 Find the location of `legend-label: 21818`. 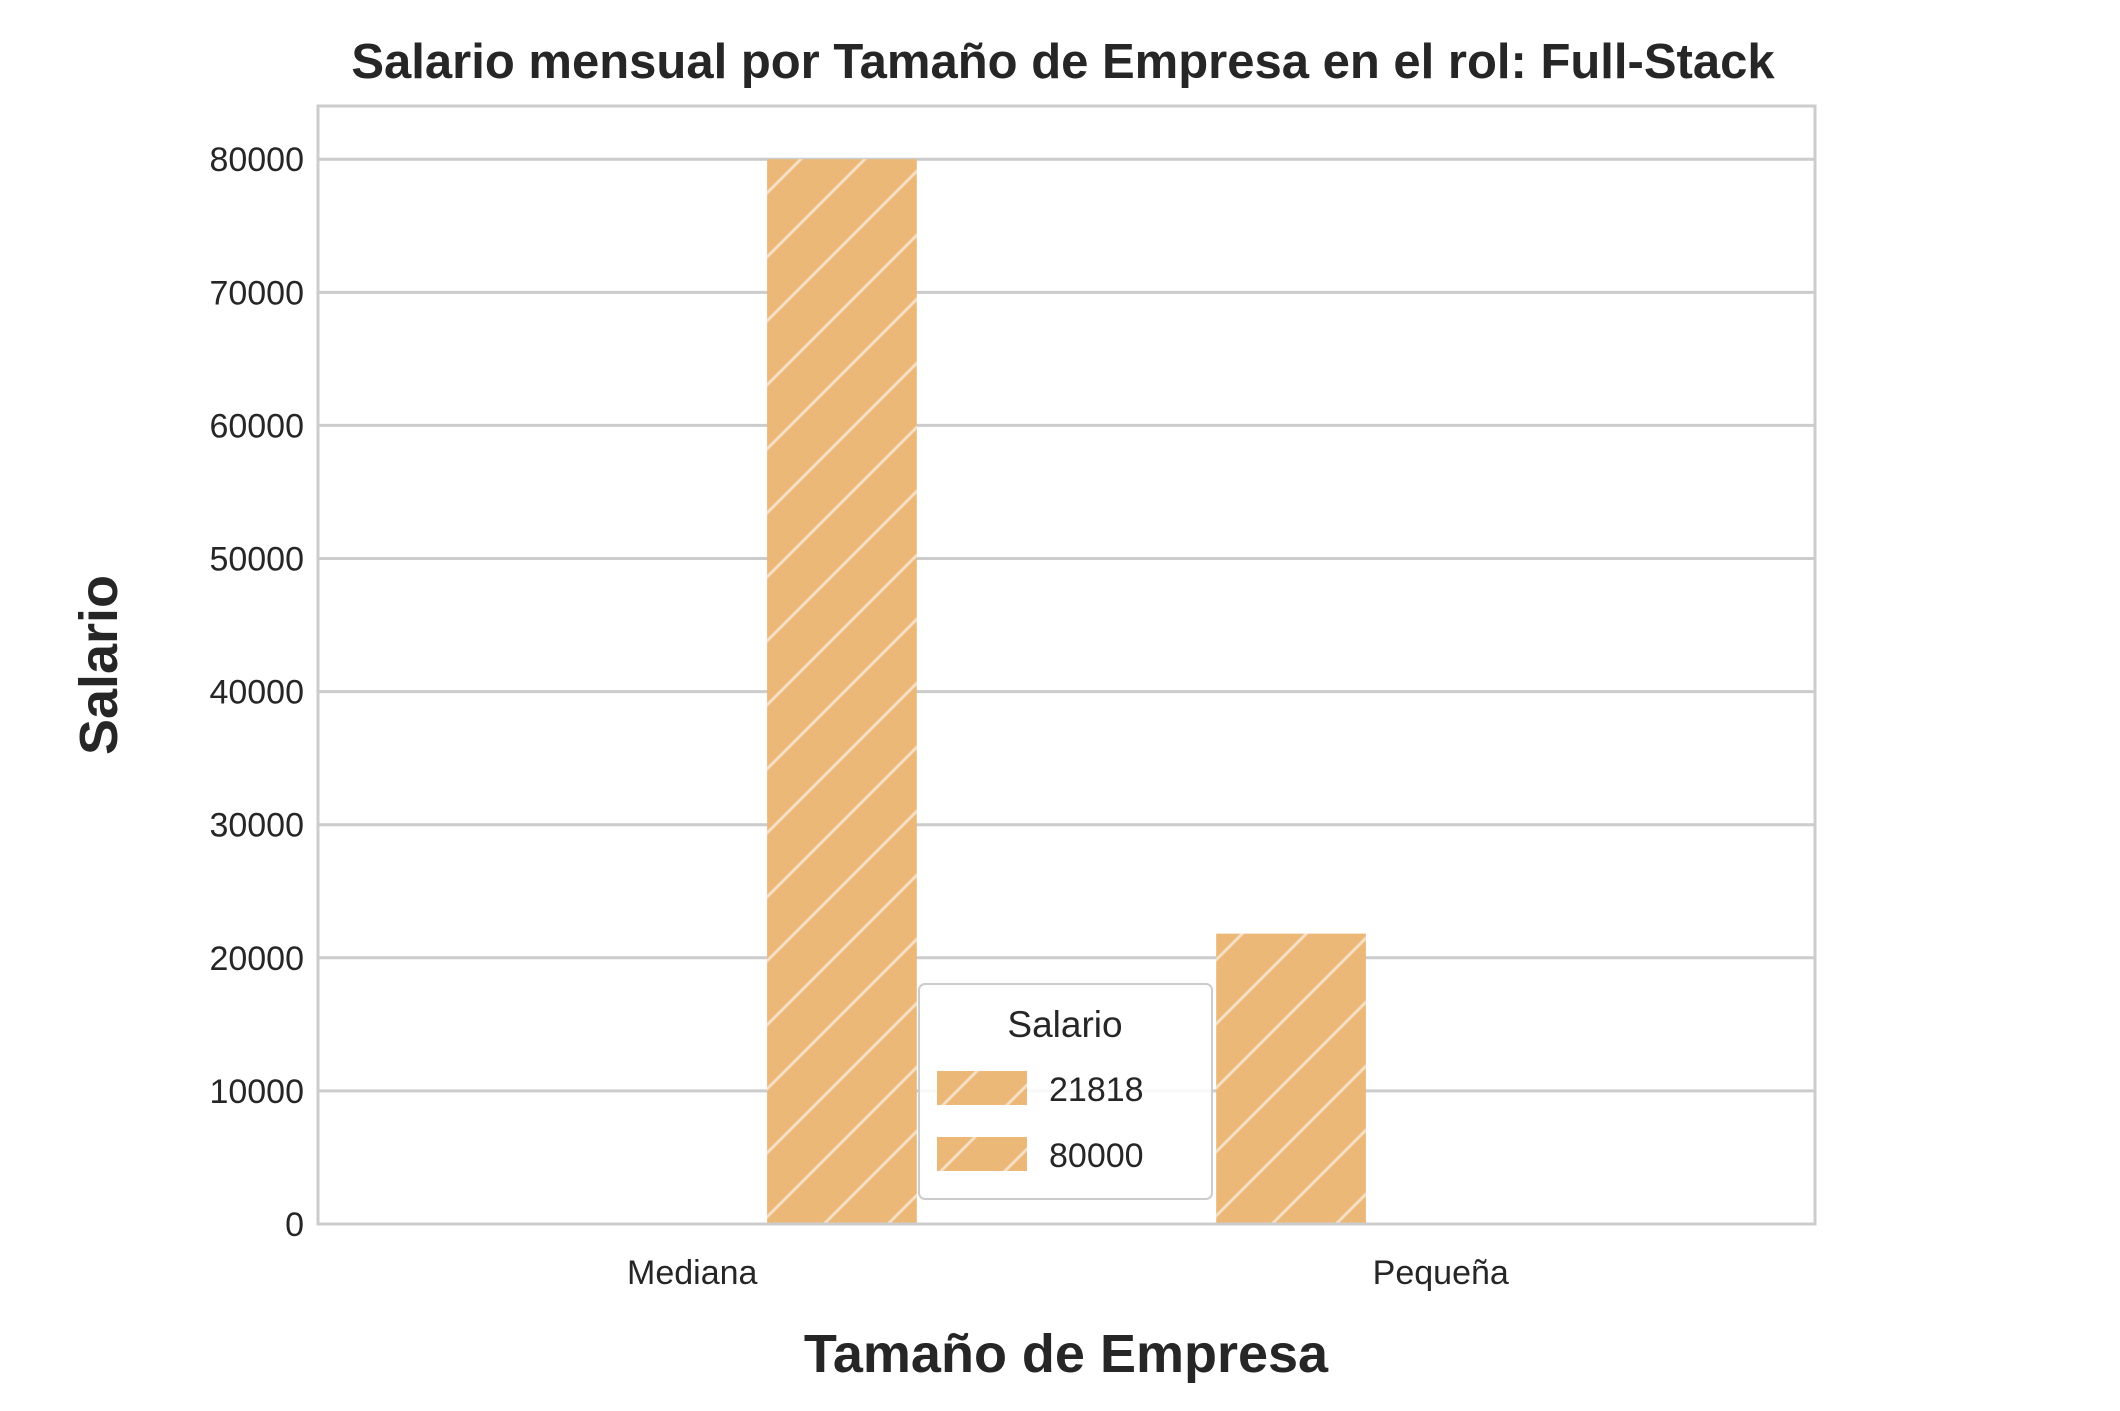

legend-label: 21818 is located at coordinates (1096, 1090).